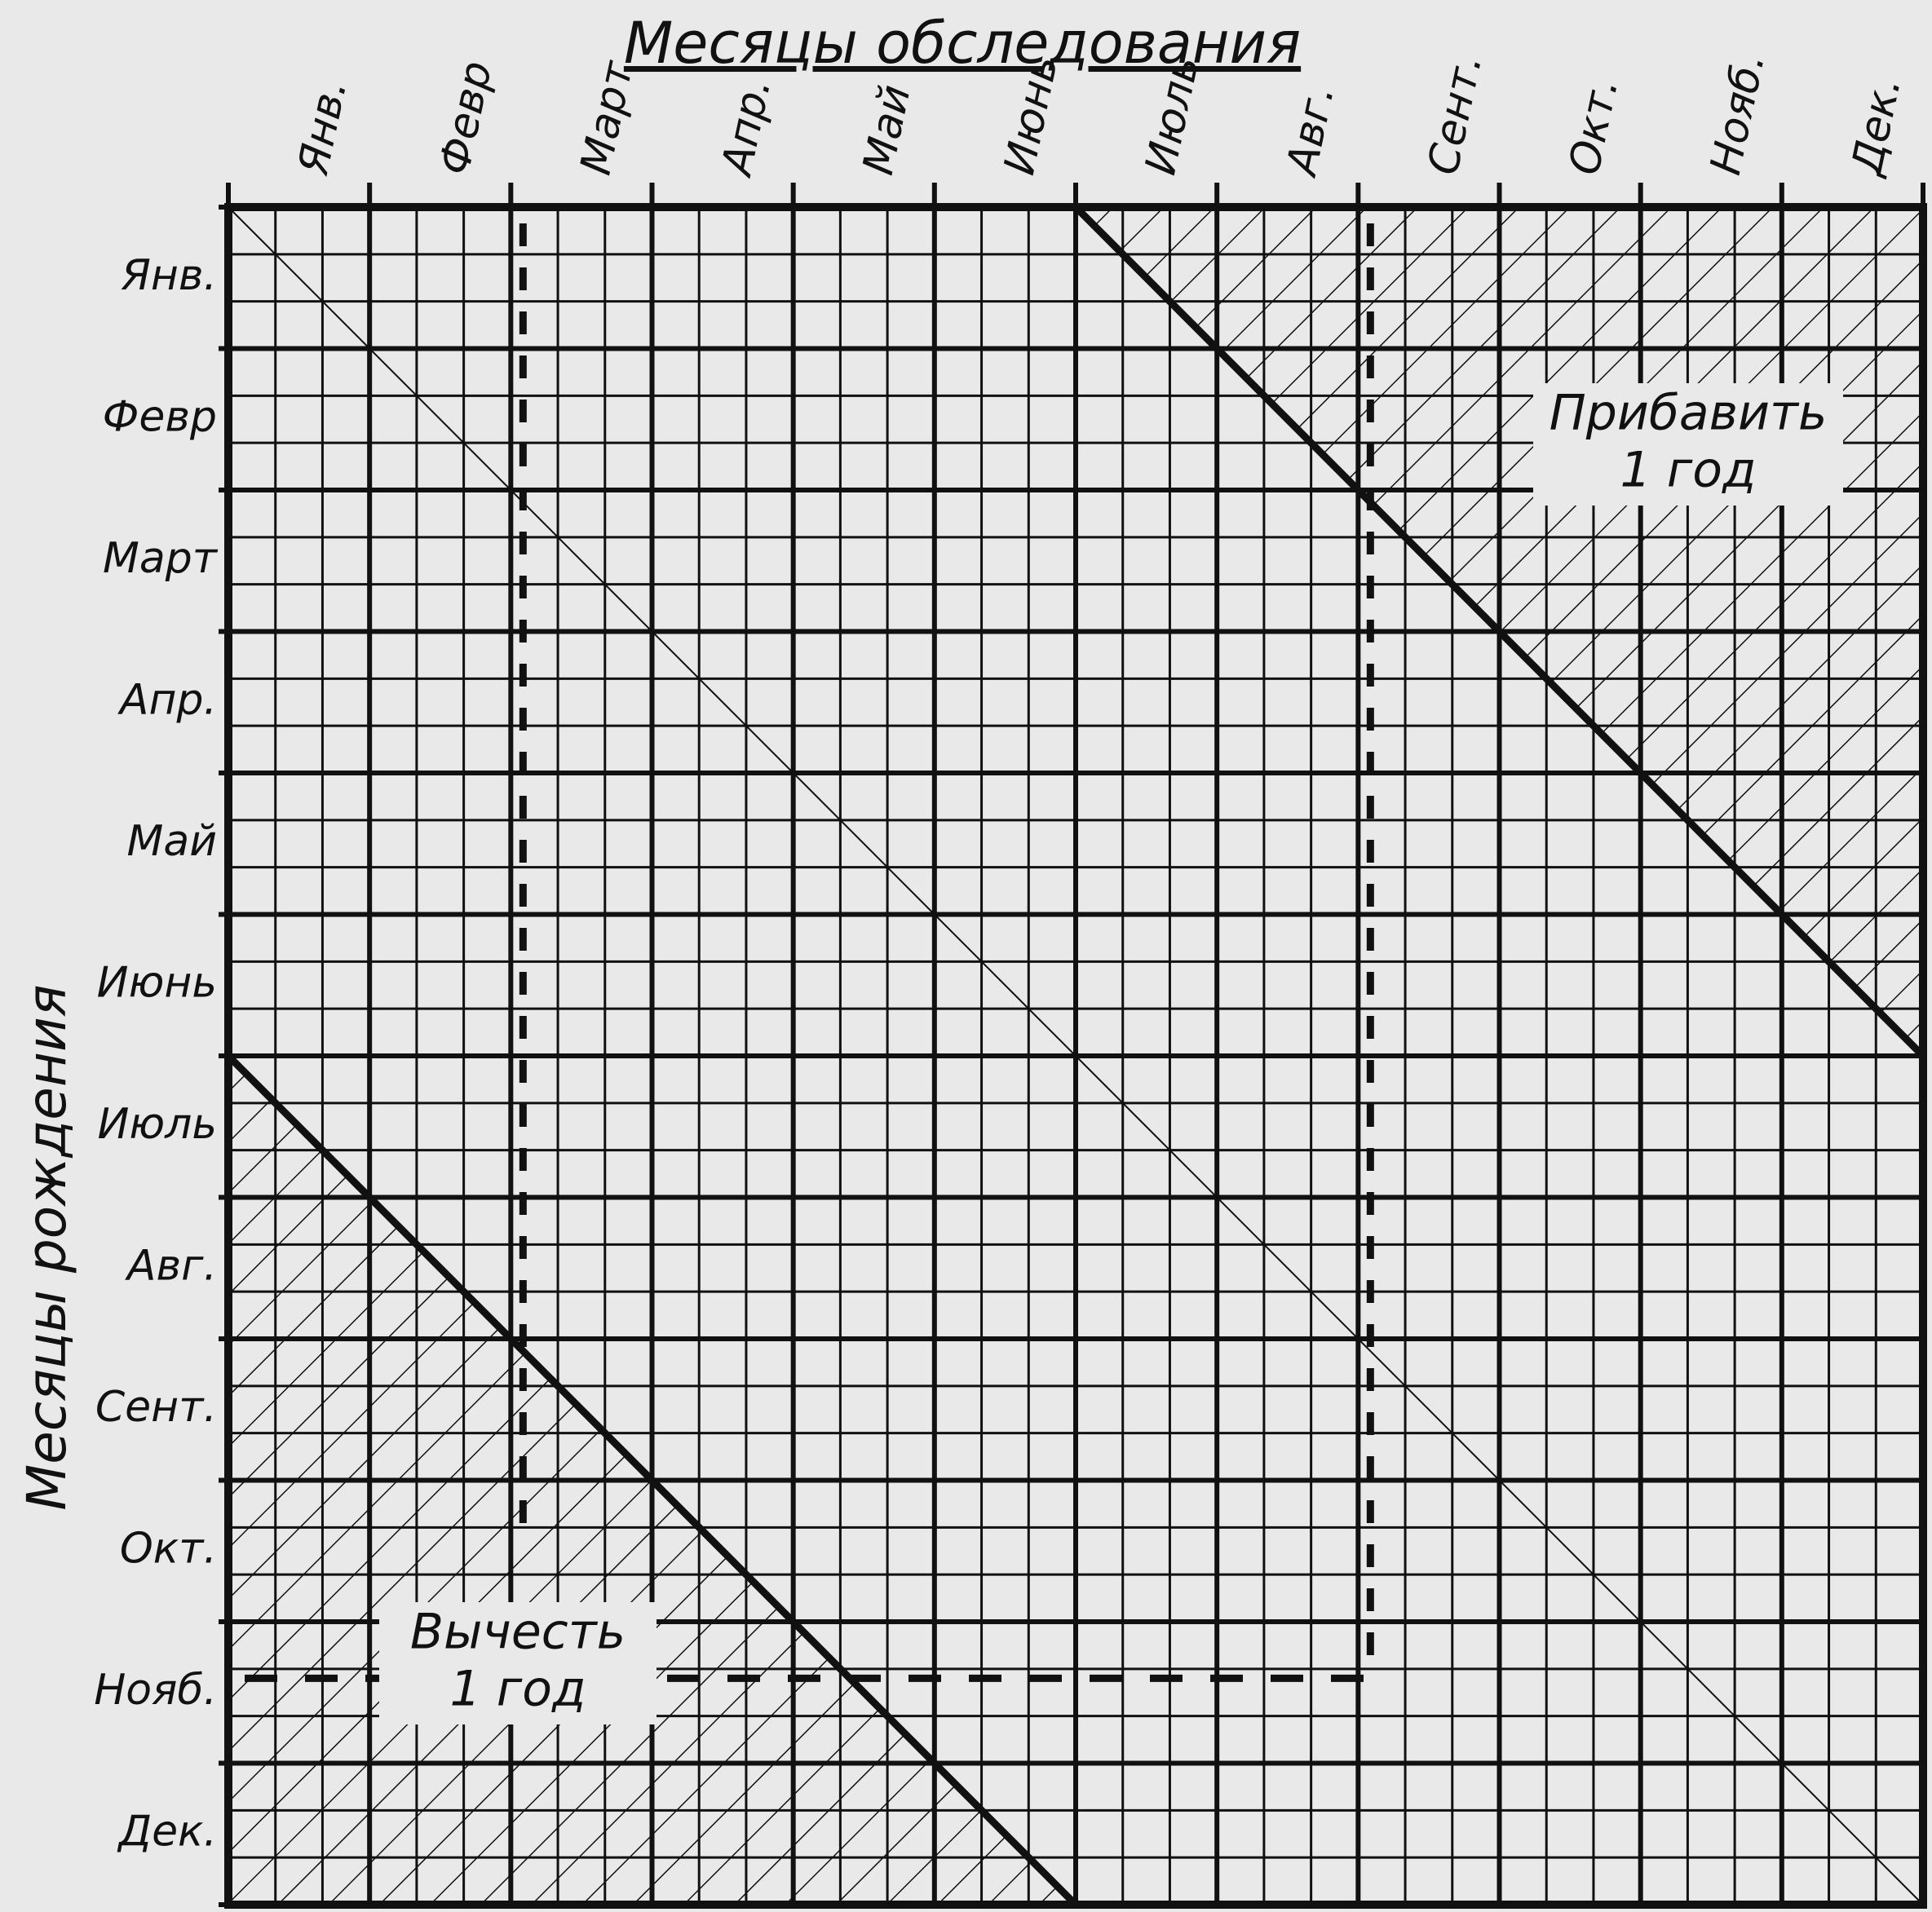  Describe the element at coordinates (167, 699) in the screenshot. I see `row-label: Апр.` at that location.